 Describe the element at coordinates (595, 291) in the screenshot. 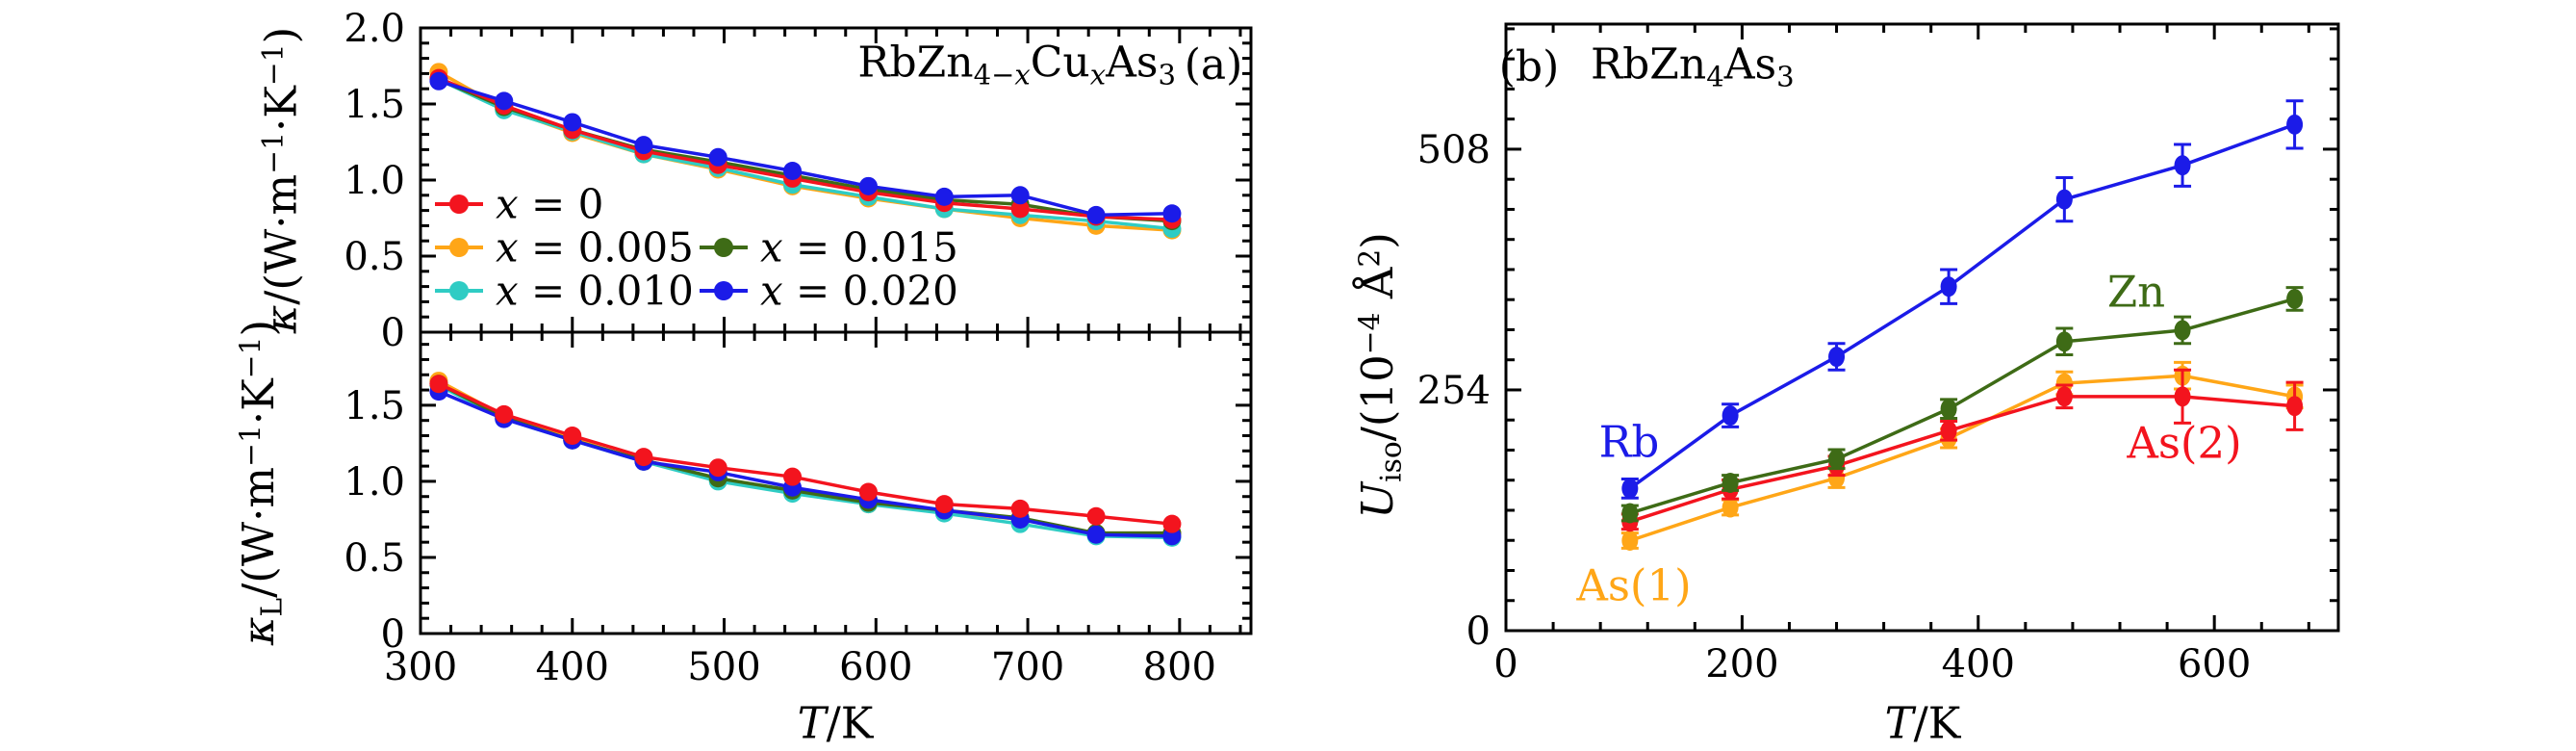

I see `legend-label-2: x = 0.010` at that location.